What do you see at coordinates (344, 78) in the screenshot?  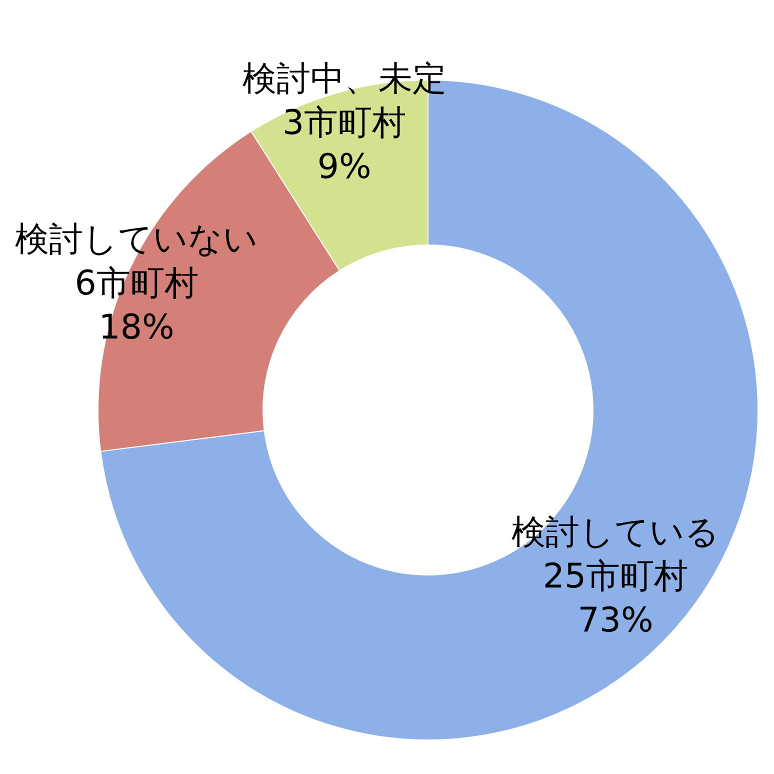 I see `slice-label: 検討中、未定` at bounding box center [344, 78].